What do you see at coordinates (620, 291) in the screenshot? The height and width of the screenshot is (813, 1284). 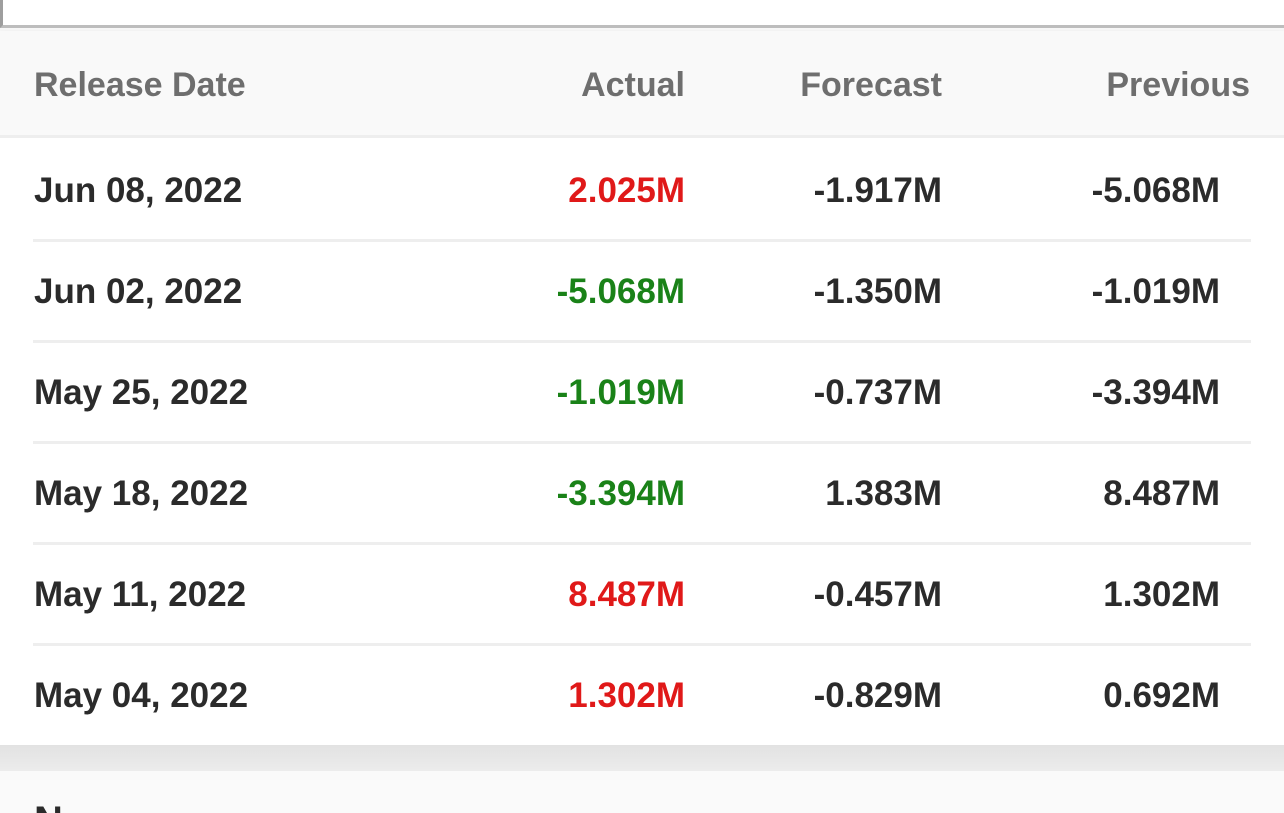 I see `cell-actual: -5.068M` at bounding box center [620, 291].